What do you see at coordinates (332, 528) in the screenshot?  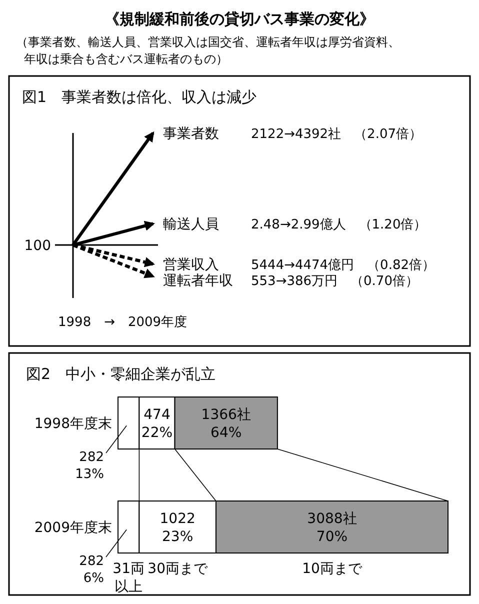 I see `data-label: 3088社 70%` at bounding box center [332, 528].